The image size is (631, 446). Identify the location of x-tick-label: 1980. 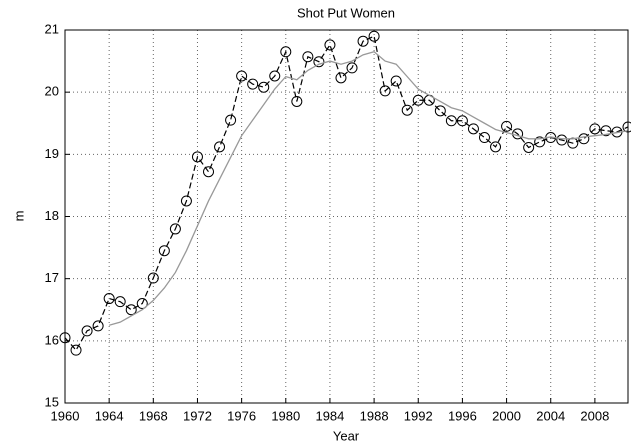
(285, 415).